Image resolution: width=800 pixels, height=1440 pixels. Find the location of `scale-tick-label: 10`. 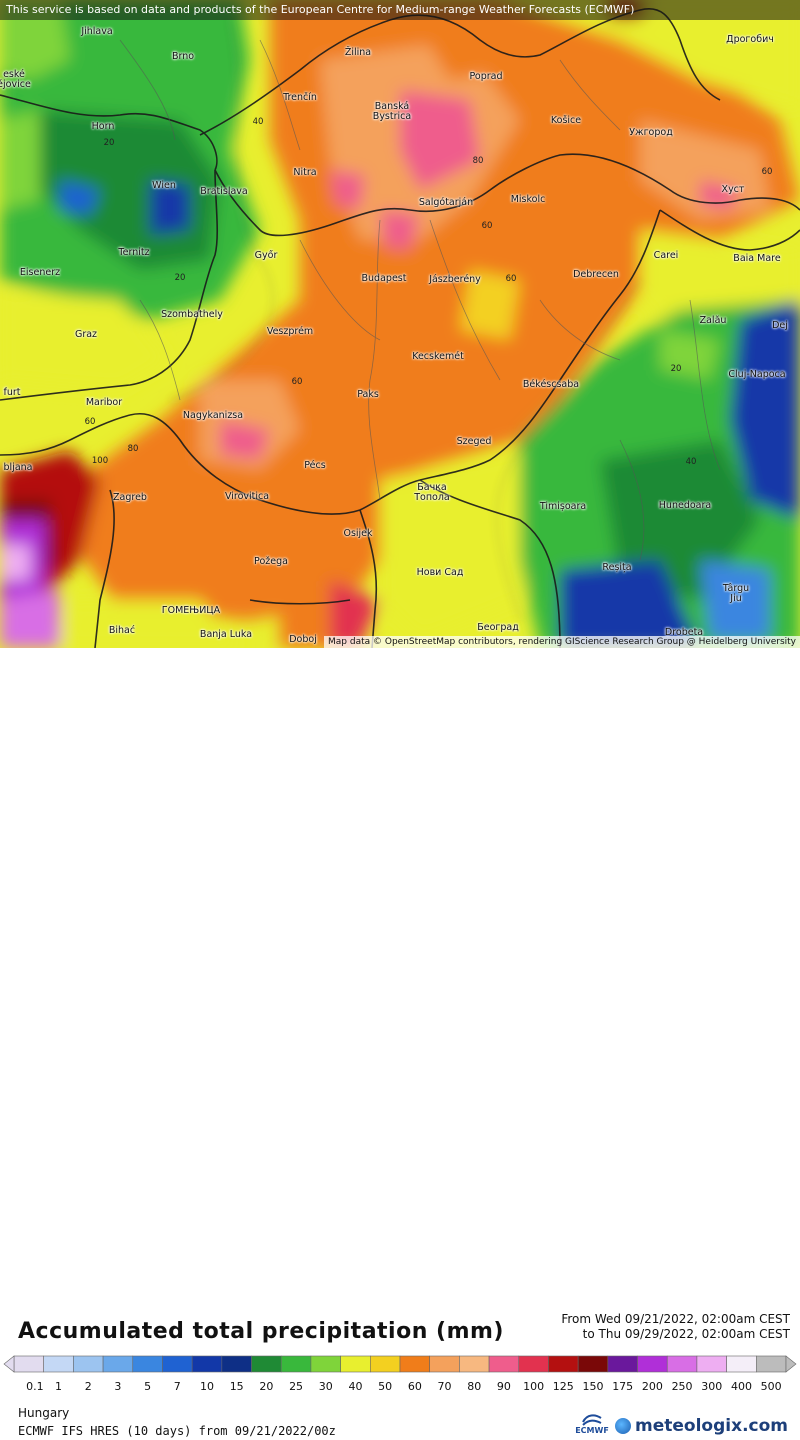

scale-tick-label: 10 is located at coordinates (207, 1386).